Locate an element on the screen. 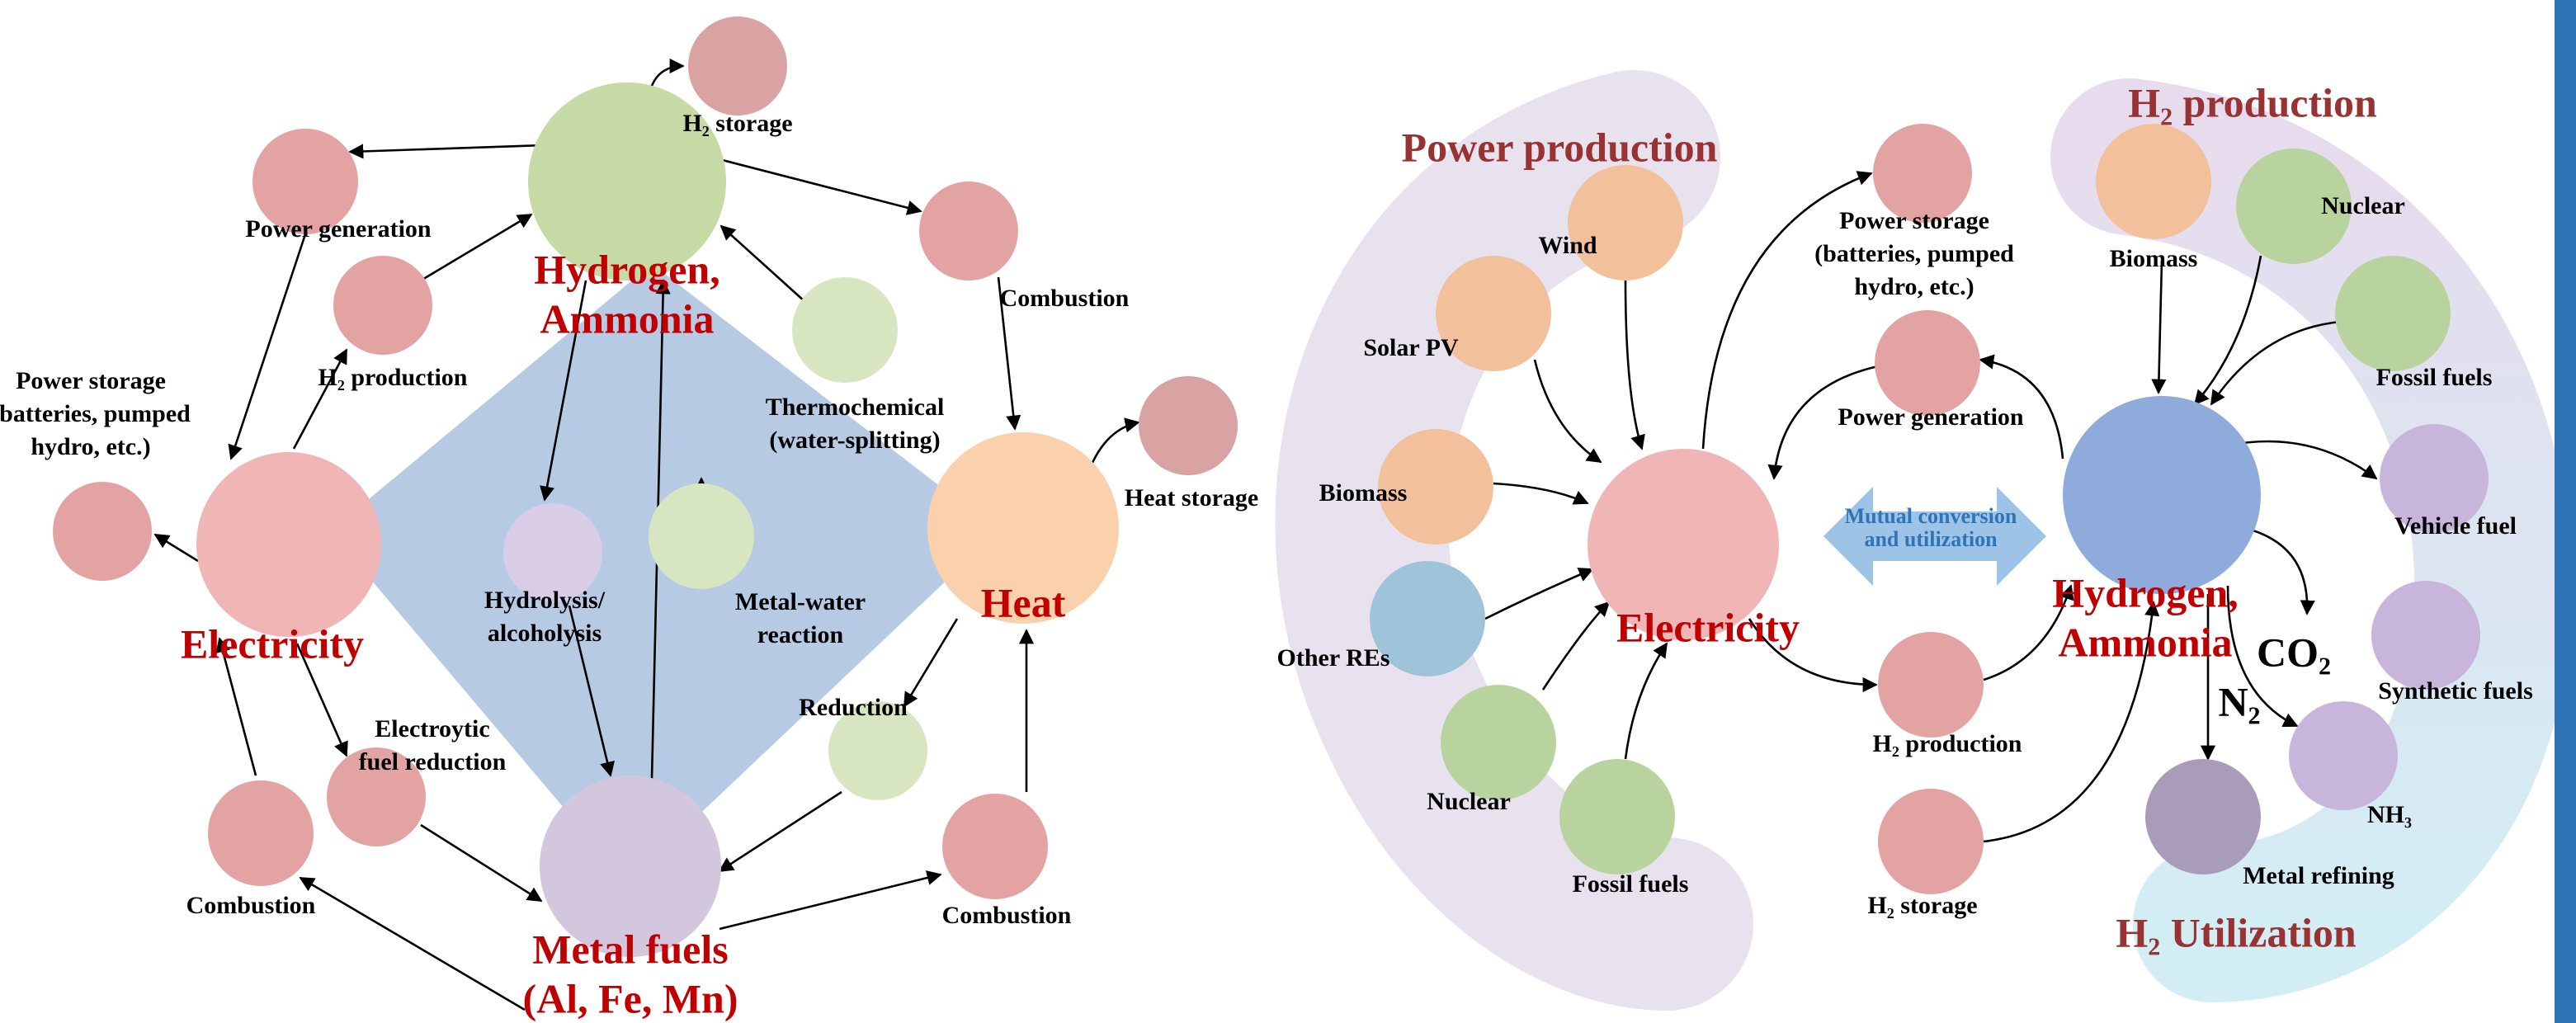 The width and height of the screenshot is (2576, 1023). node-label: (batteries, pumped is located at coordinates (1914, 254).